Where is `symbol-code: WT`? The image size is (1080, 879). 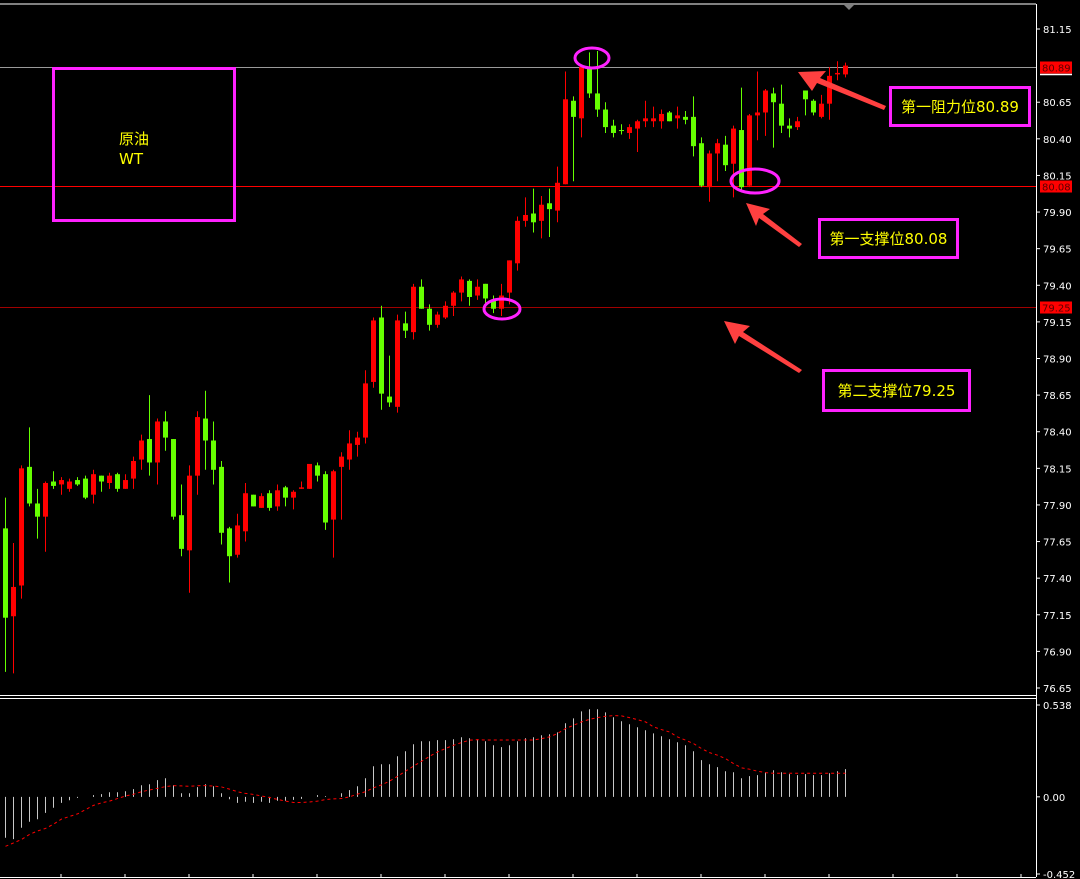 symbol-code: WT is located at coordinates (131, 159).